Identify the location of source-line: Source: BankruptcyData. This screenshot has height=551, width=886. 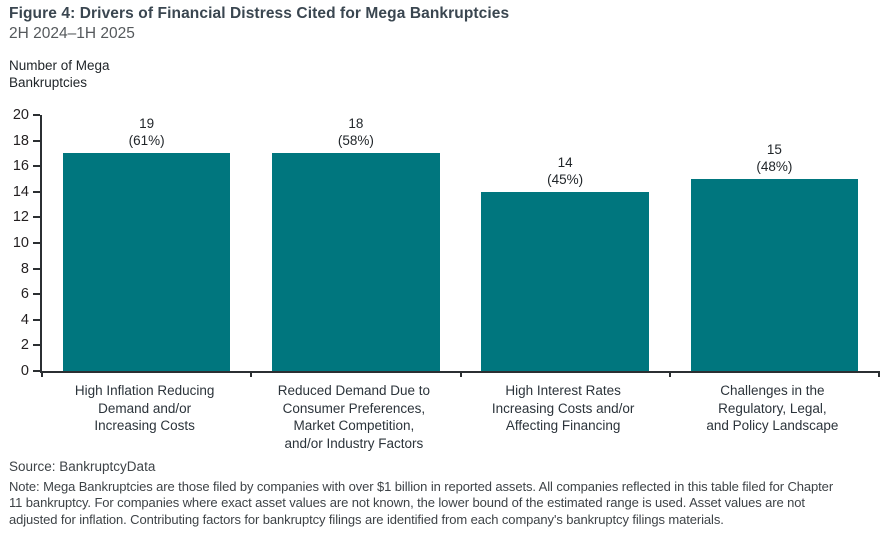
(82, 466).